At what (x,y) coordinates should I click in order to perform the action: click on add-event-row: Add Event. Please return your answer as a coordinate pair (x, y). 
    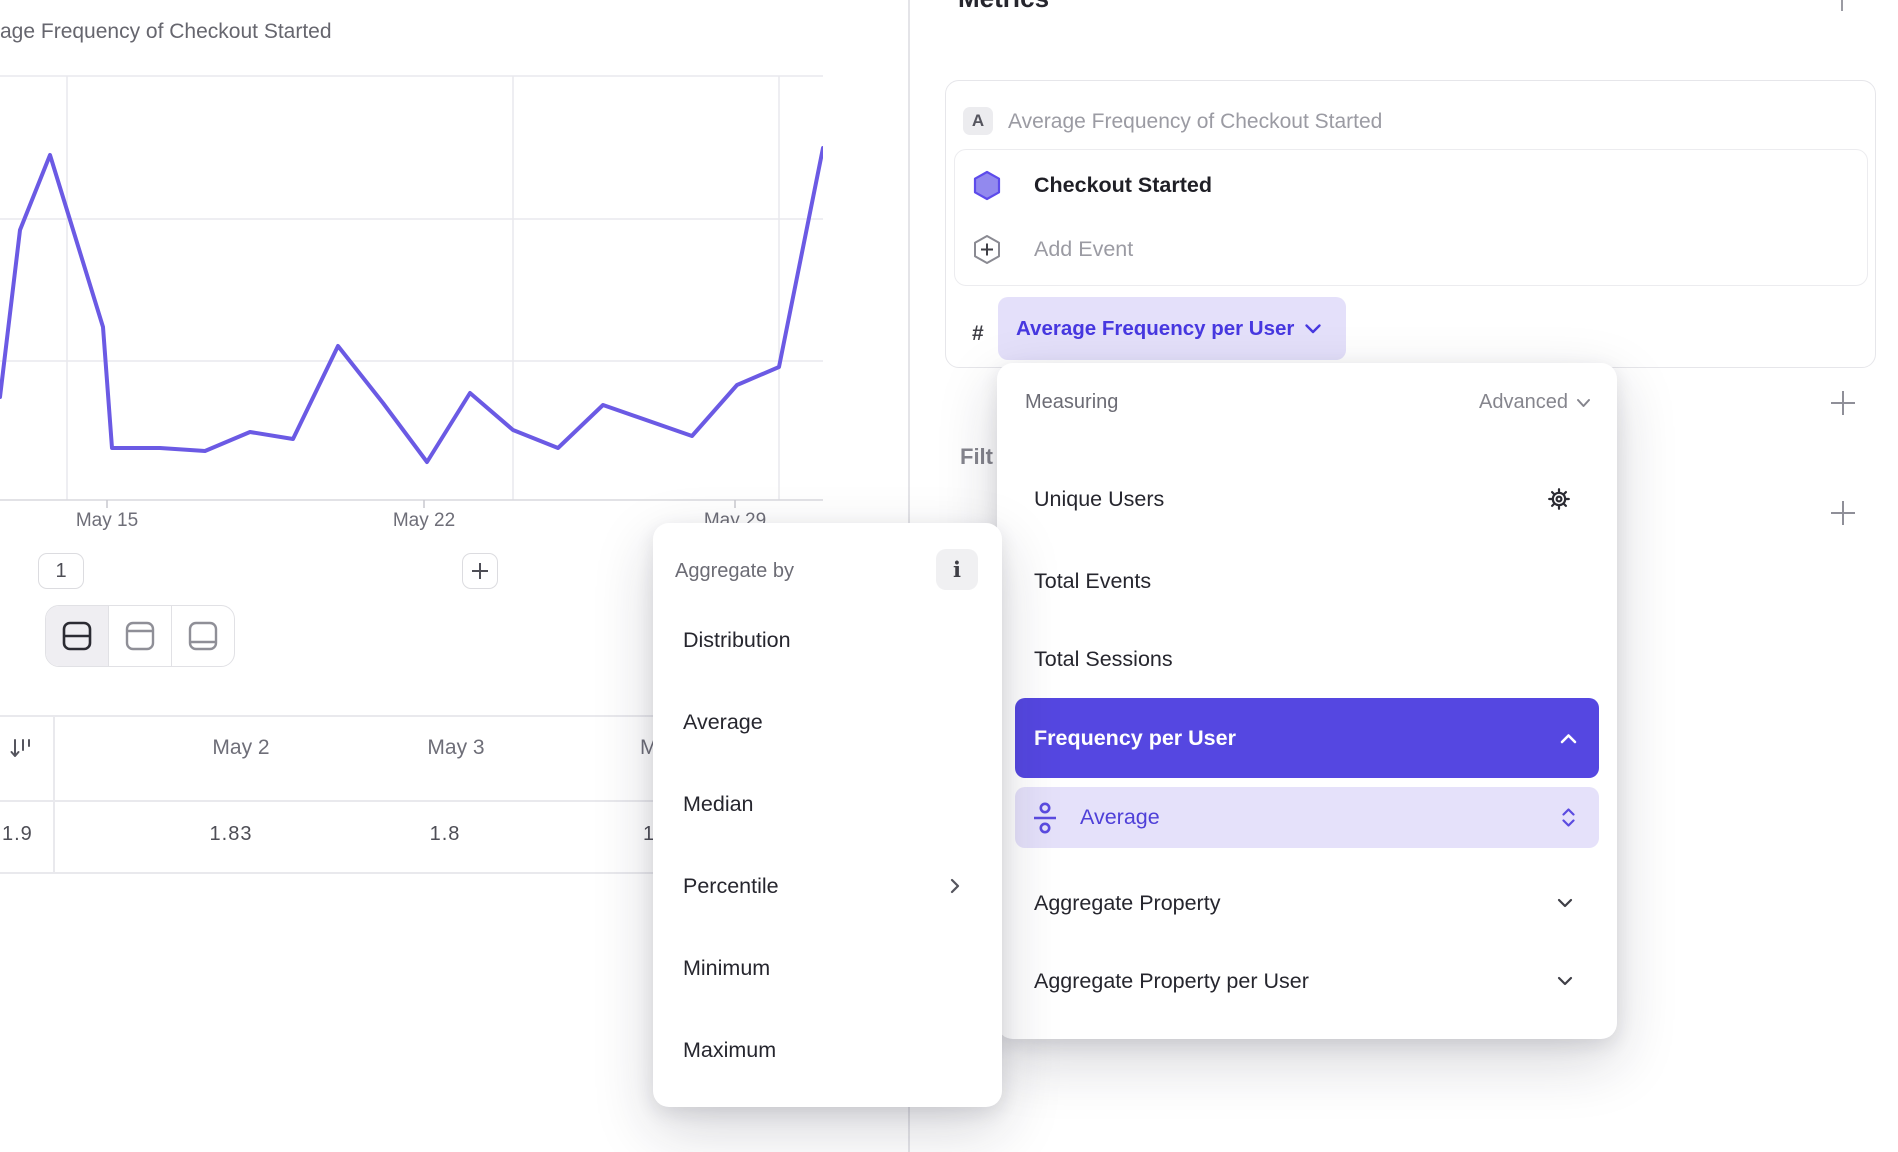
    Looking at the image, I should click on (1052, 249).